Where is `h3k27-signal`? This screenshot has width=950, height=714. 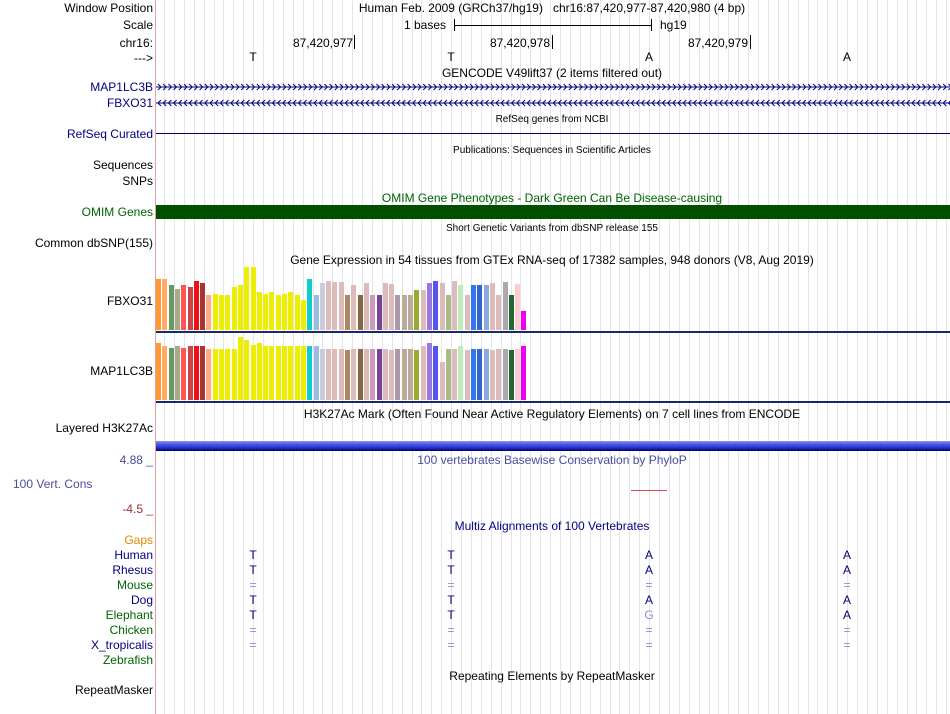 h3k27-signal is located at coordinates (553, 446).